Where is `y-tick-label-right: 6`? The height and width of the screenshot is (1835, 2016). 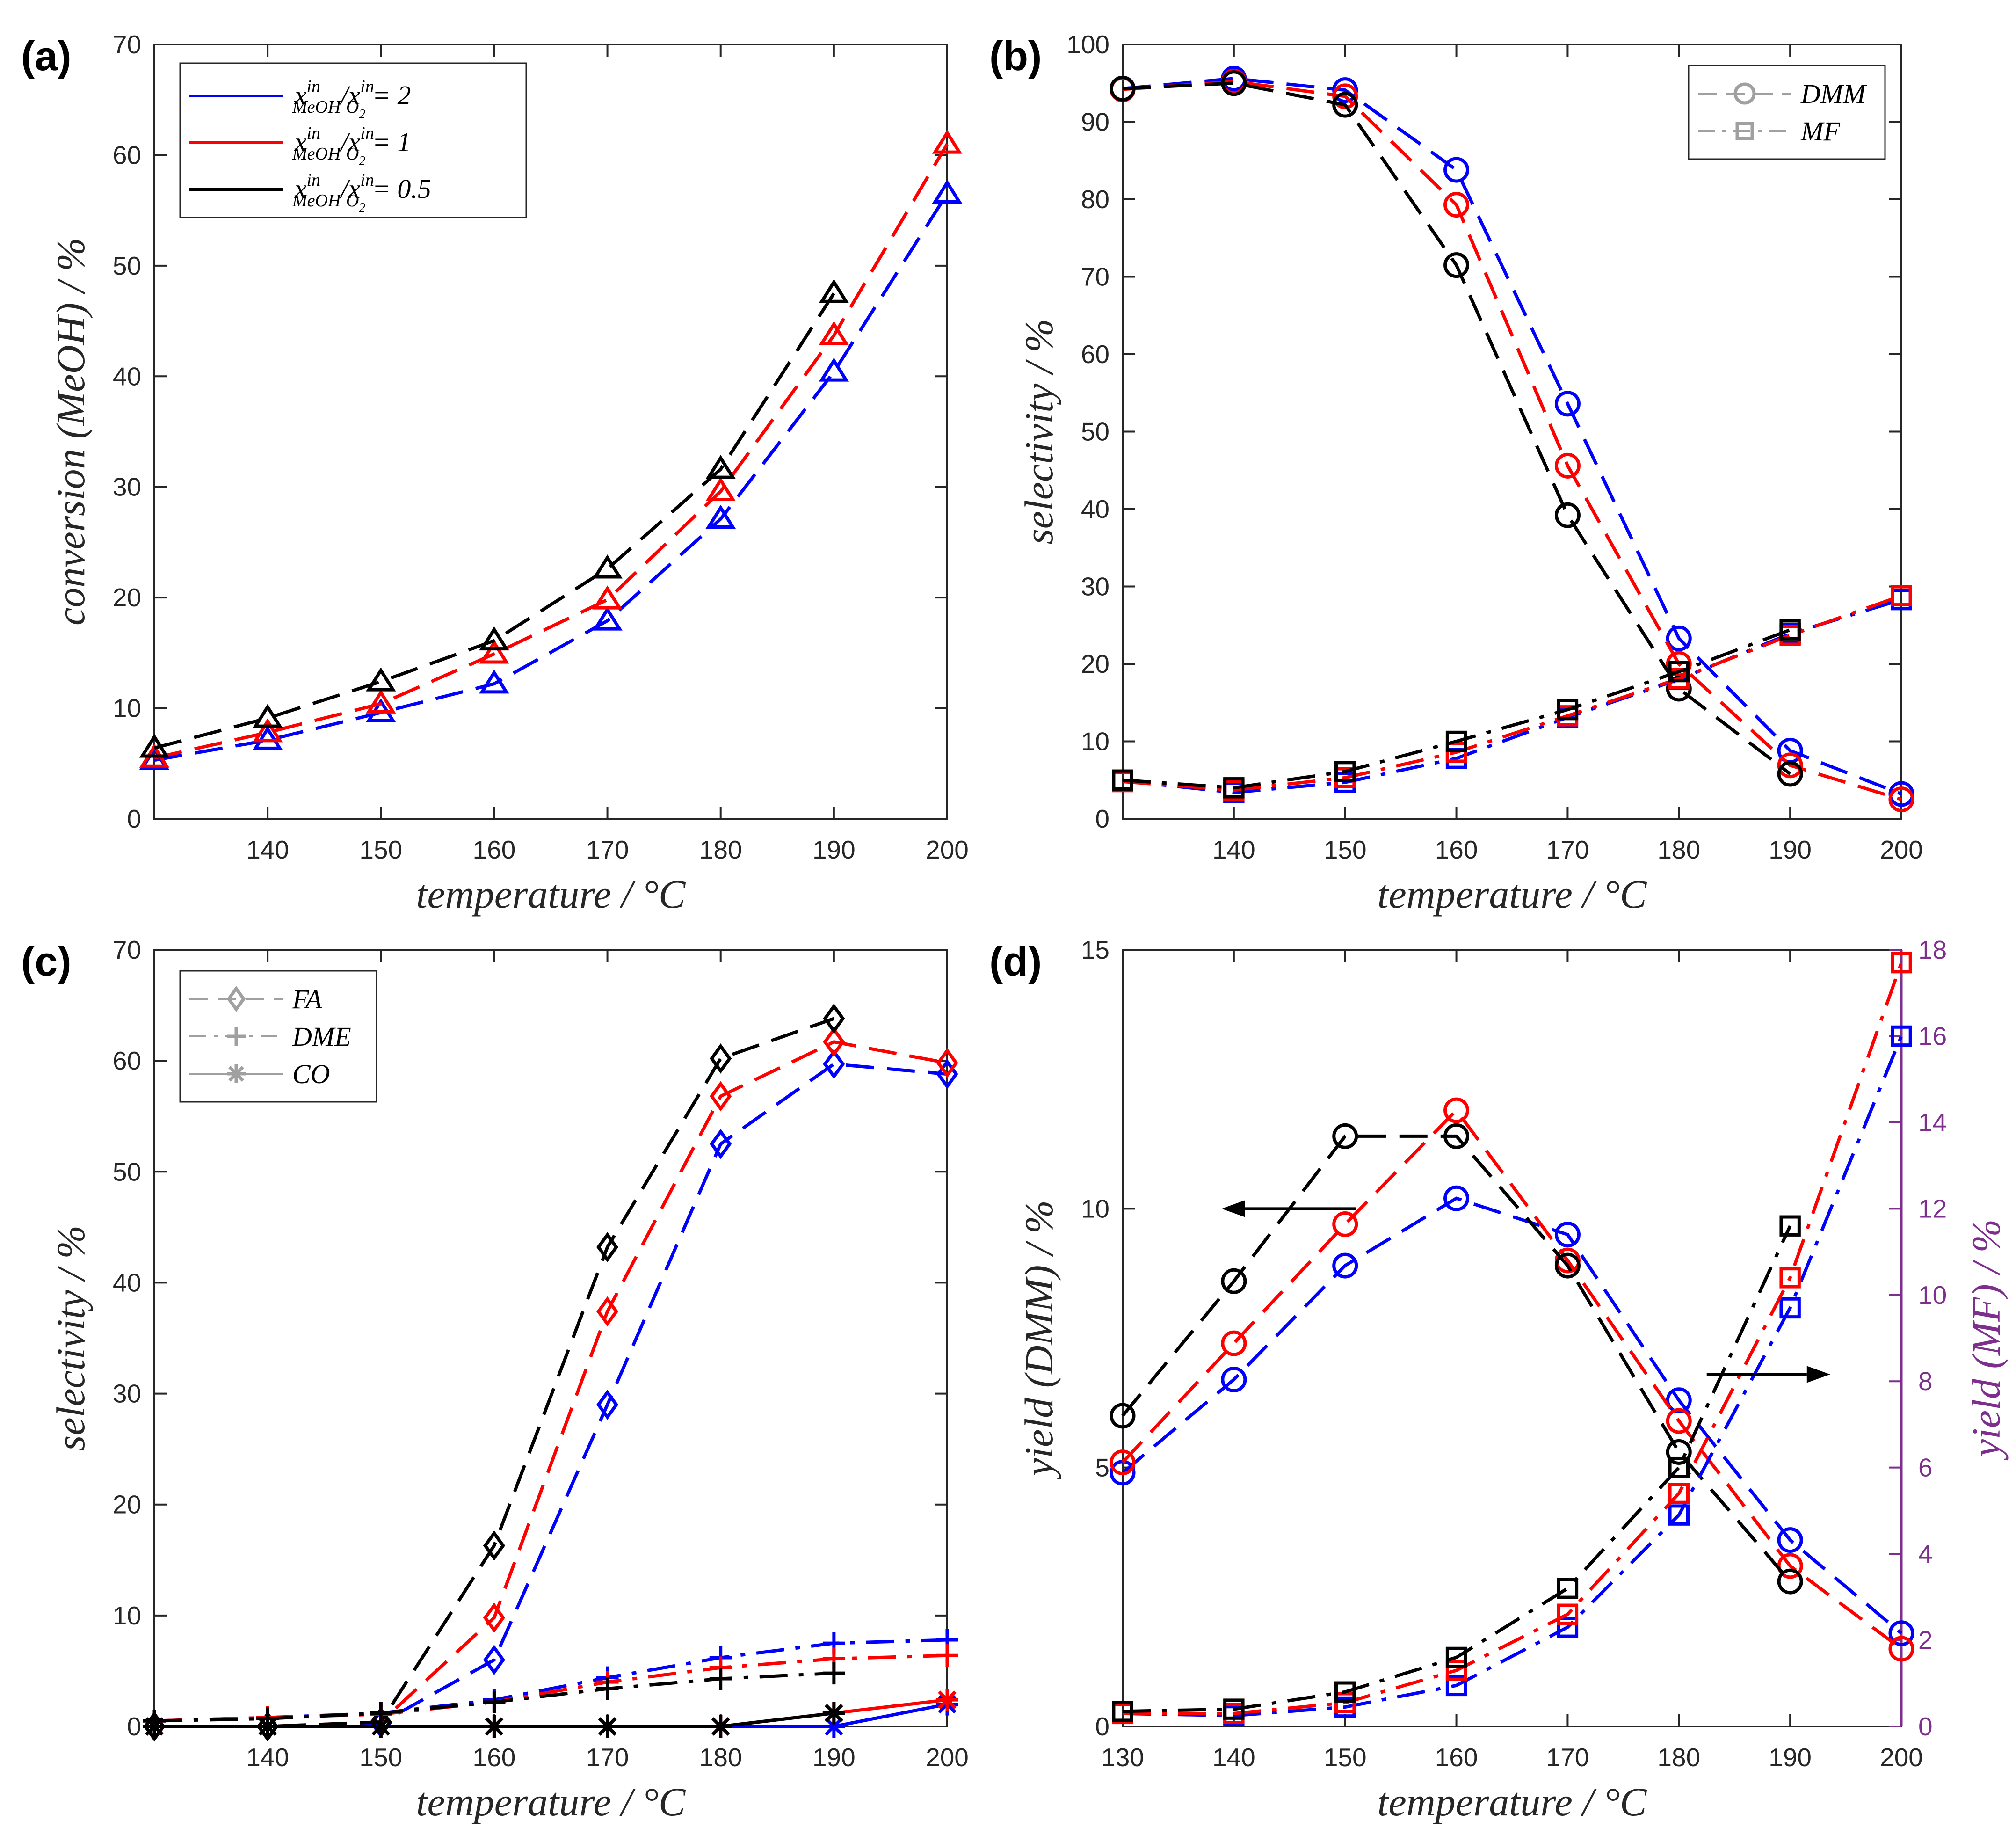
y-tick-label-right: 6 is located at coordinates (1926, 1467).